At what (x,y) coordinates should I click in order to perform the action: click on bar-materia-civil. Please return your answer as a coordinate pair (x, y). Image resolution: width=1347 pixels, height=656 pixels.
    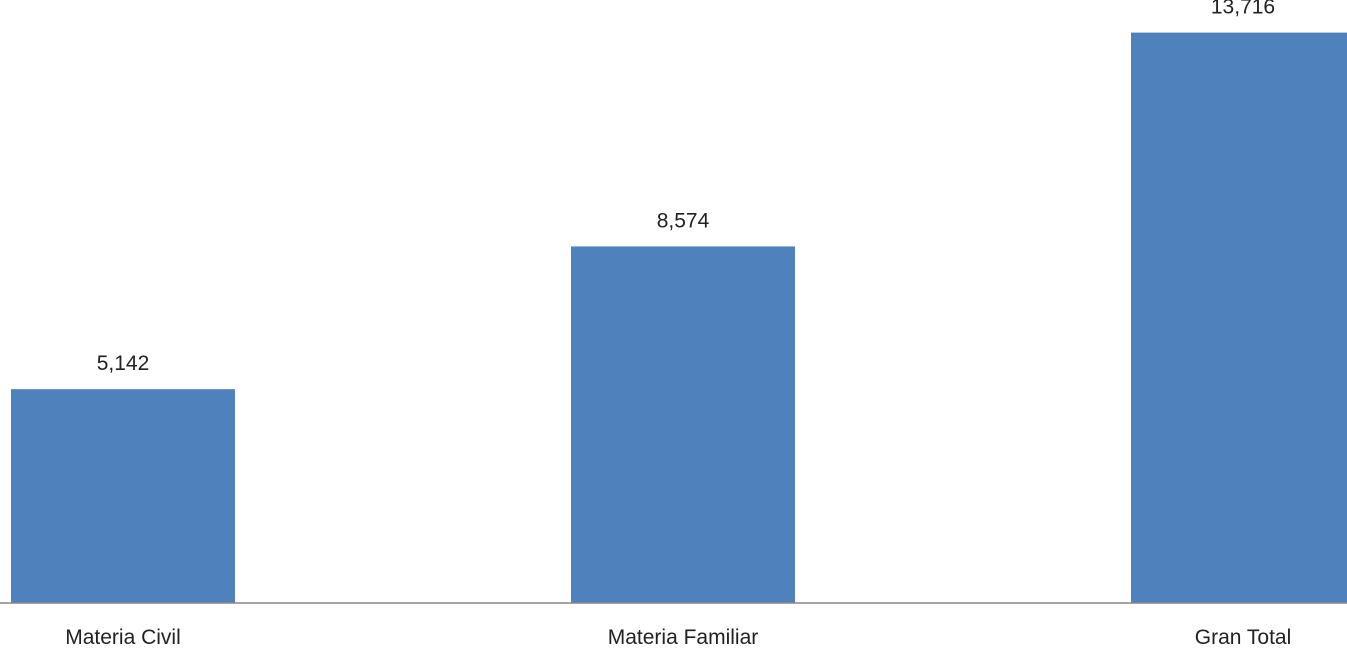
    Looking at the image, I should click on (123, 496).